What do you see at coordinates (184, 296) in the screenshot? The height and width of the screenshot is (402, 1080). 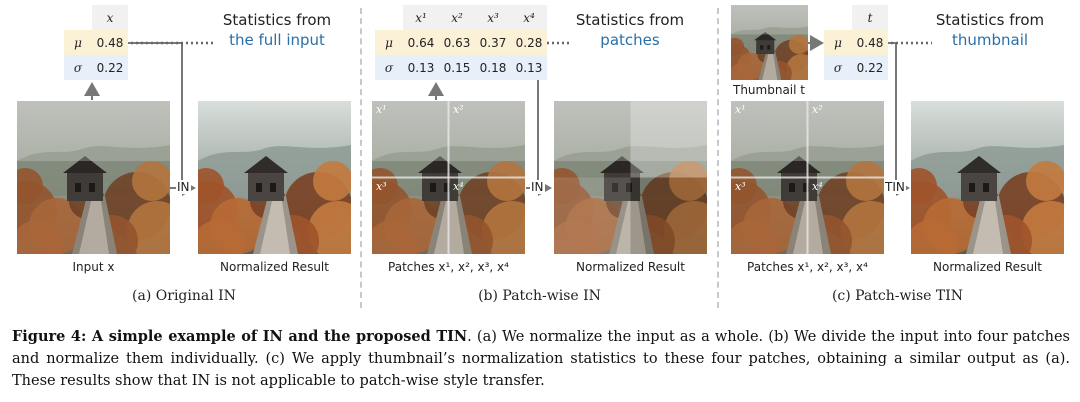 I see `subcaption-a: (a) Original IN` at bounding box center [184, 296].